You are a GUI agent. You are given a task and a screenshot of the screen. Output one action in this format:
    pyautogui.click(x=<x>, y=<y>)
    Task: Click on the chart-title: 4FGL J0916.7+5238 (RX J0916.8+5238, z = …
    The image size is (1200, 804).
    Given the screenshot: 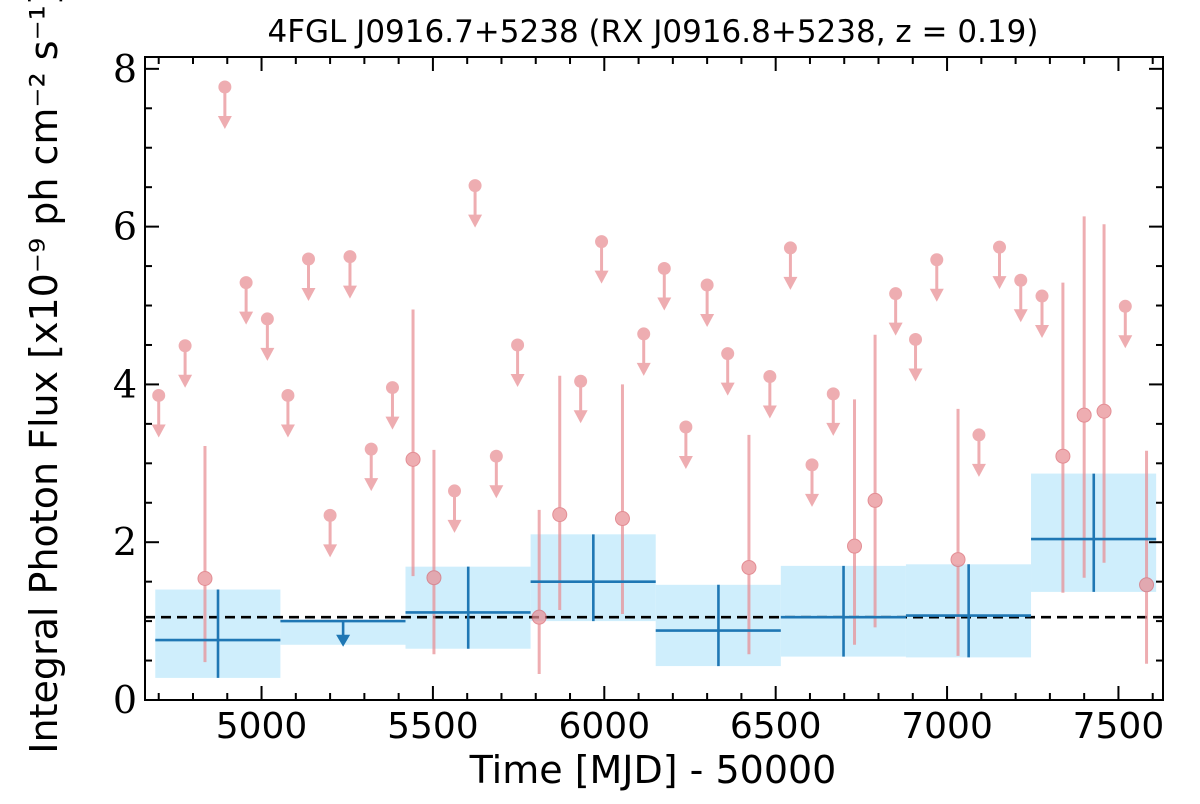 What is the action you would take?
    pyautogui.click(x=652, y=32)
    